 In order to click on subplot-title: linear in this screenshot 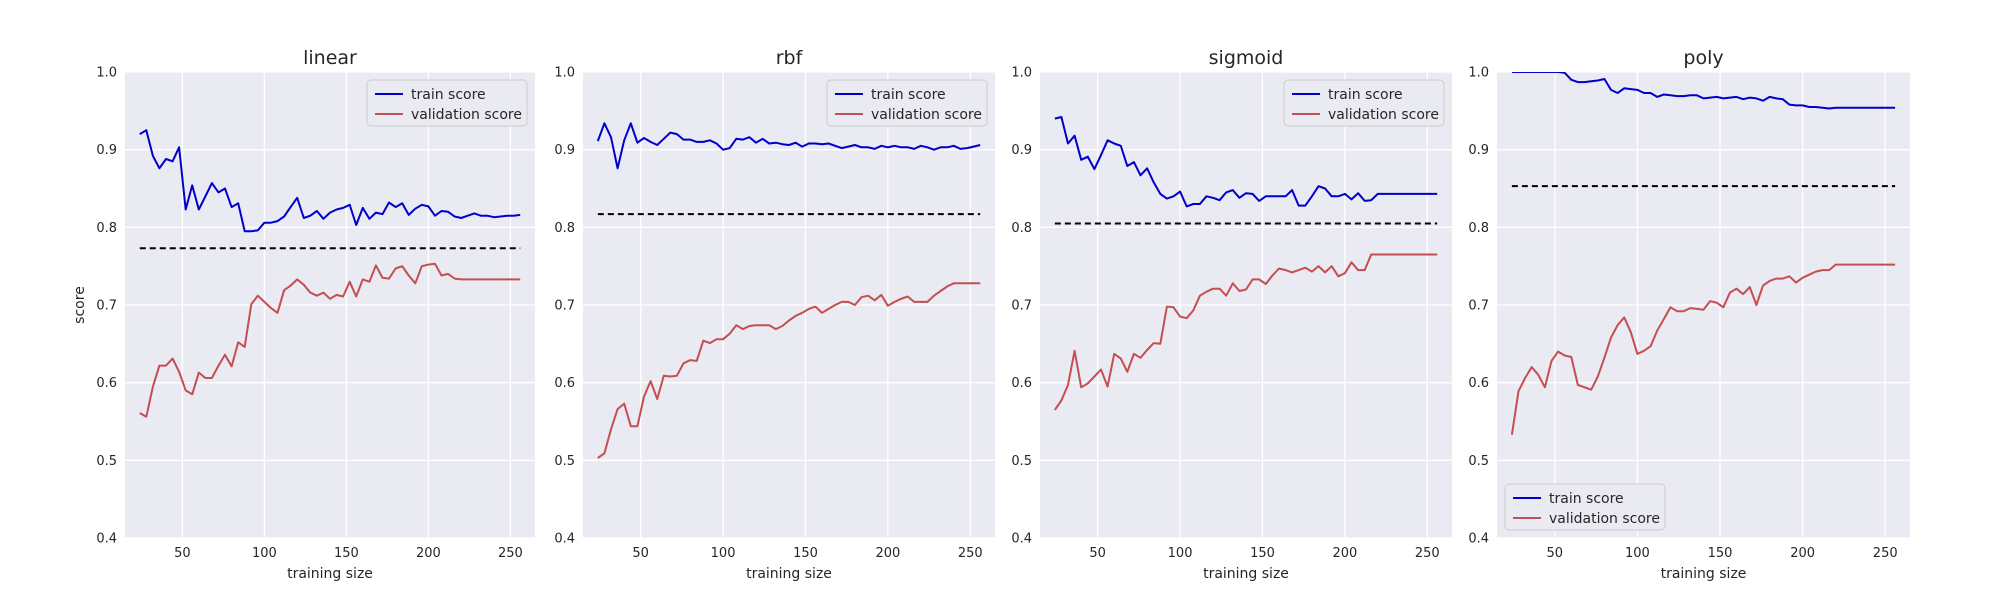, I will do `click(330, 58)`.